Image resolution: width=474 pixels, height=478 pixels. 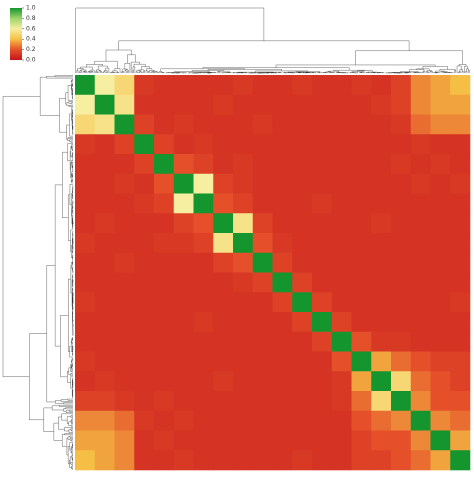 What do you see at coordinates (31, 39) in the screenshot?
I see `colorbar-tick-label: 0.4` at bounding box center [31, 39].